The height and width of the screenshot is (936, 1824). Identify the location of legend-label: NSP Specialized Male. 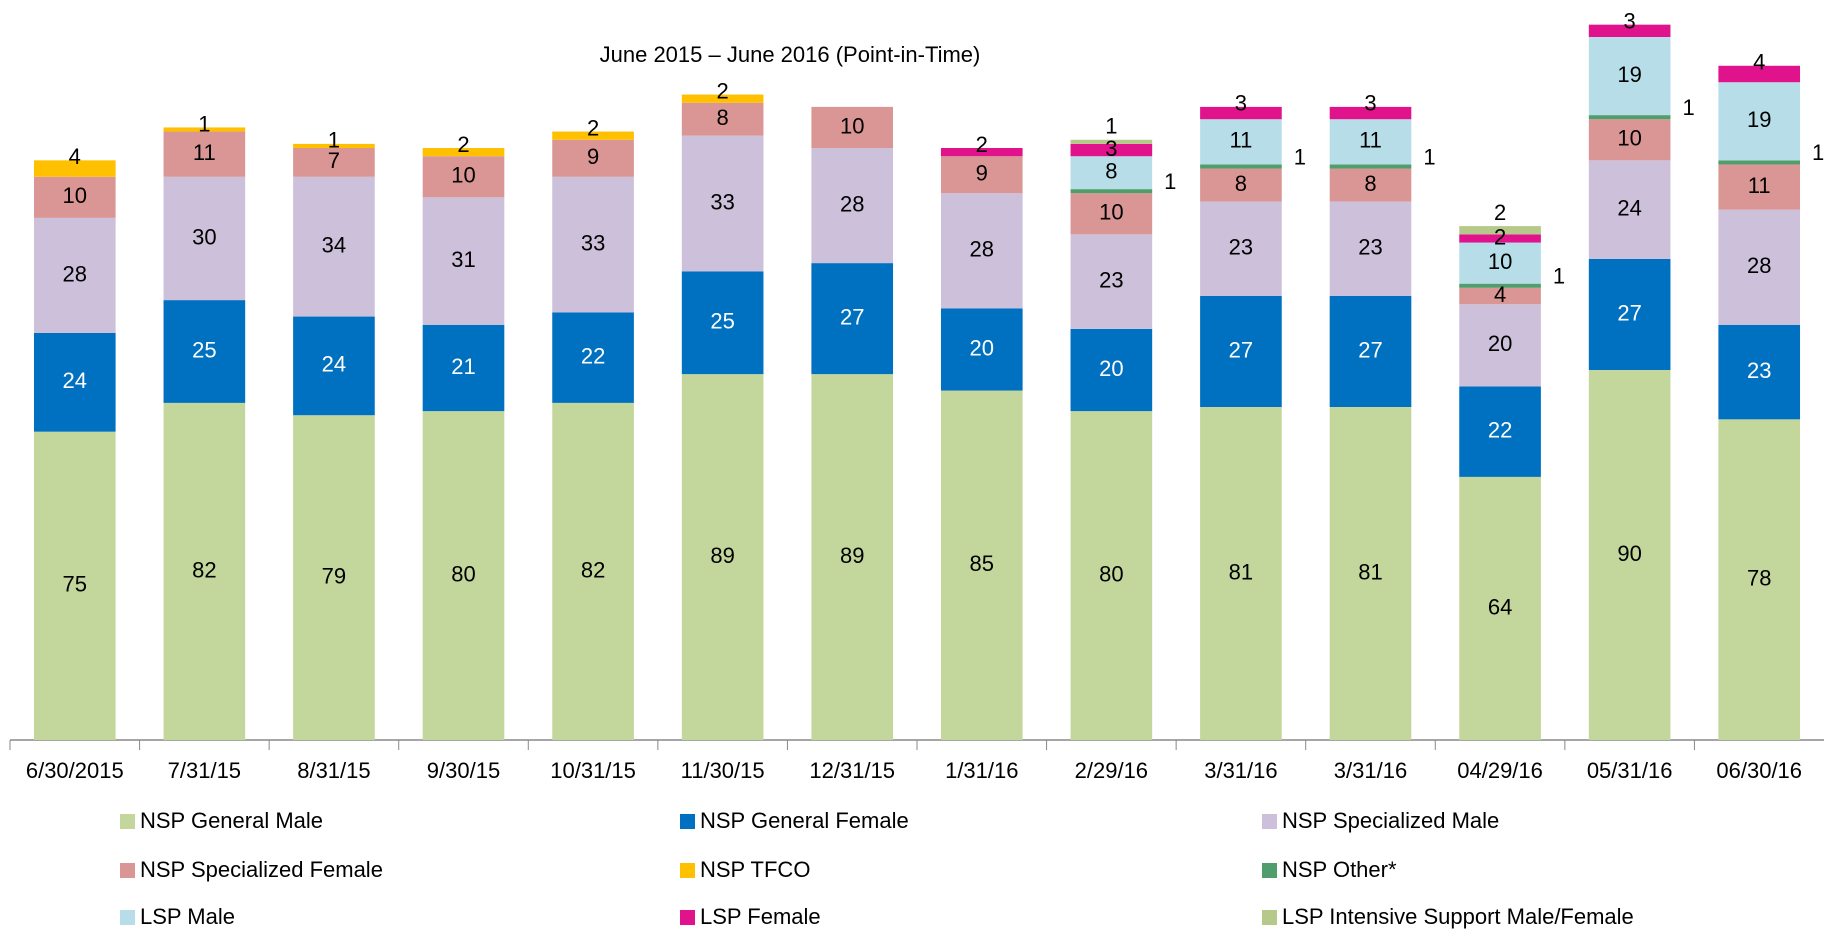
(1390, 820).